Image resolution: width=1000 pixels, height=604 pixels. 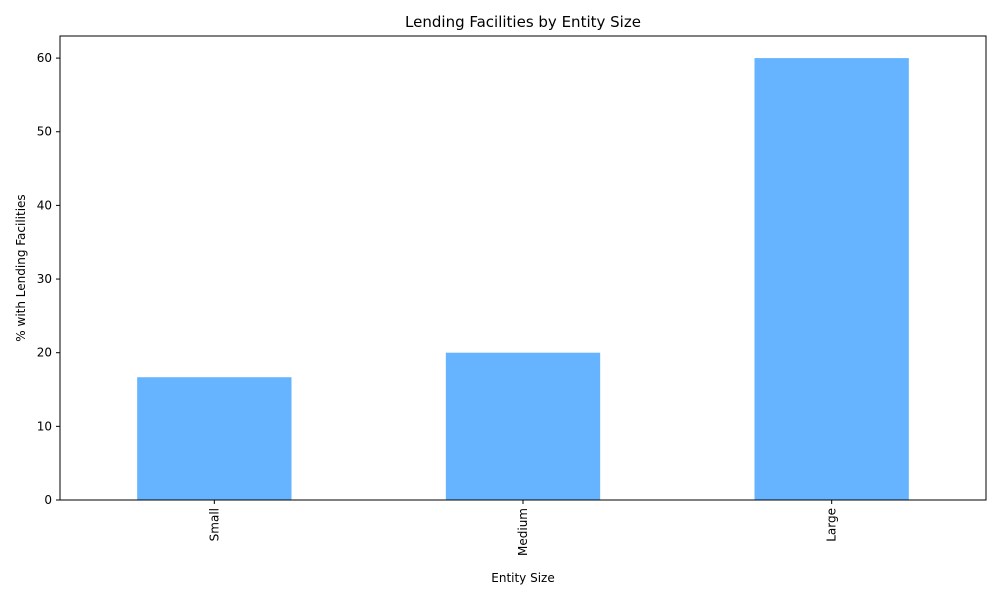 What do you see at coordinates (832, 525) in the screenshot?
I see `x-tick-label-large: Large` at bounding box center [832, 525].